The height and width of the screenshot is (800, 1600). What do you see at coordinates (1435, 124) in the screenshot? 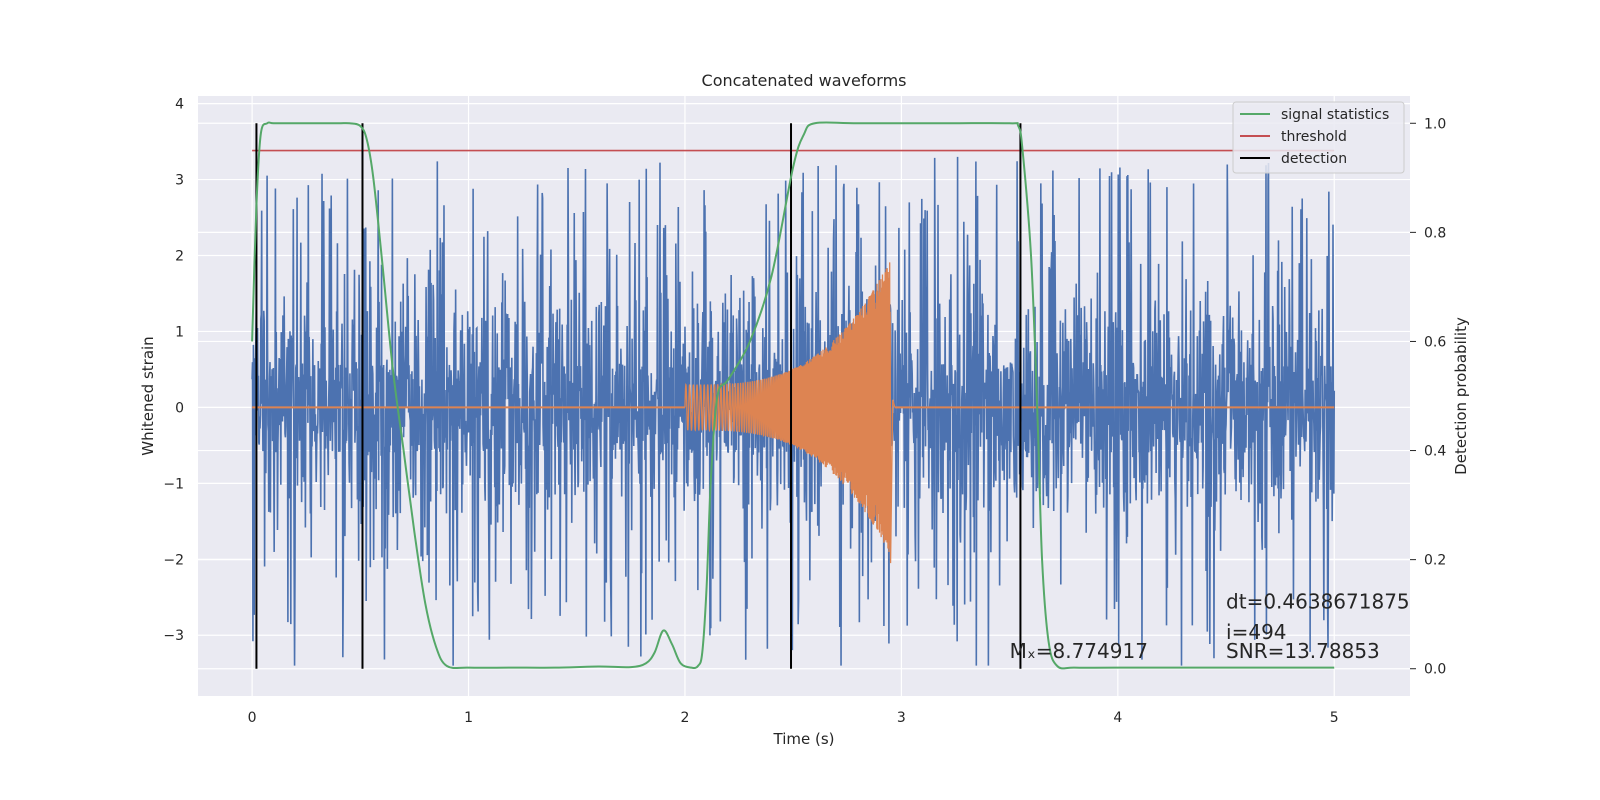
I see `y2-tick-label: 1.0` at bounding box center [1435, 124].